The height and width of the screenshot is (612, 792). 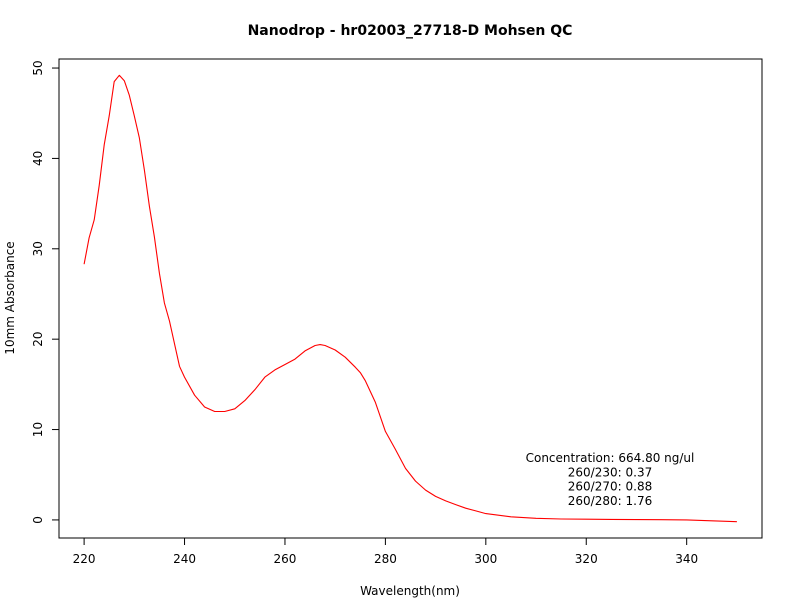 I want to click on chart-title: Nanodrop - hr02003_27718-D Mohsen QC, so click(x=410, y=31).